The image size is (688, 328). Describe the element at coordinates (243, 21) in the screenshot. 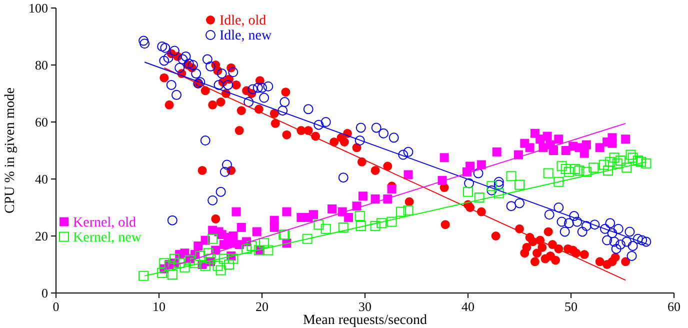

I see `legend-label: Idle, old` at that location.